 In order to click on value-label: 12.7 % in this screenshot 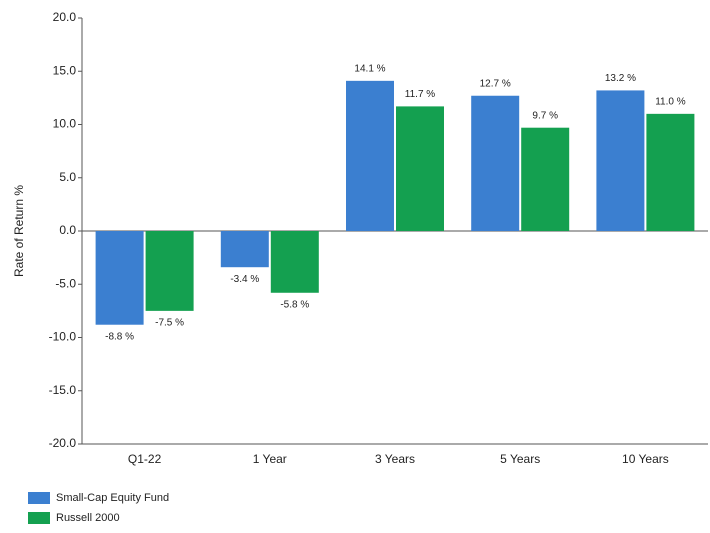, I will do `click(495, 83)`.